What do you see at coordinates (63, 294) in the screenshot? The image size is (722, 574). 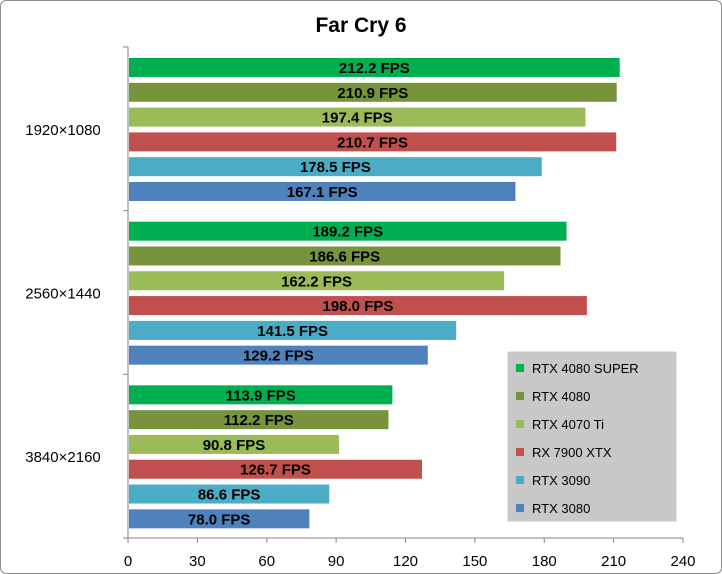 I see `category-label: 2560×1440` at bounding box center [63, 294].